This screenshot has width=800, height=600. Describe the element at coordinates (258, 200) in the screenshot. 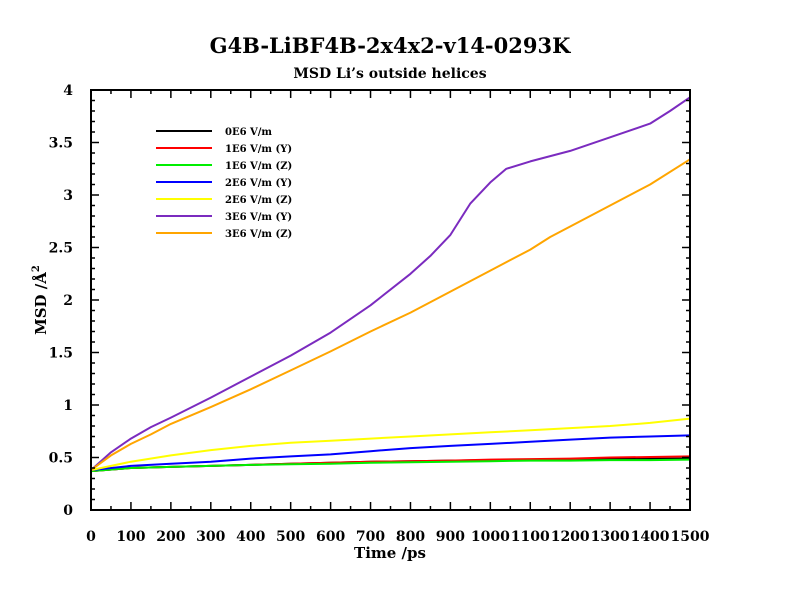

I see `legend-label: 2E6 V/m (Z)` at that location.